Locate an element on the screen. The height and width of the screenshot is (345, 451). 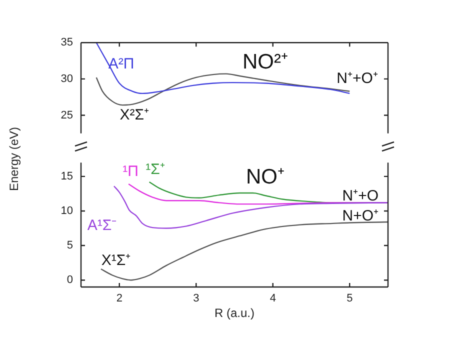
series-label: A²Π is located at coordinates (121, 64).